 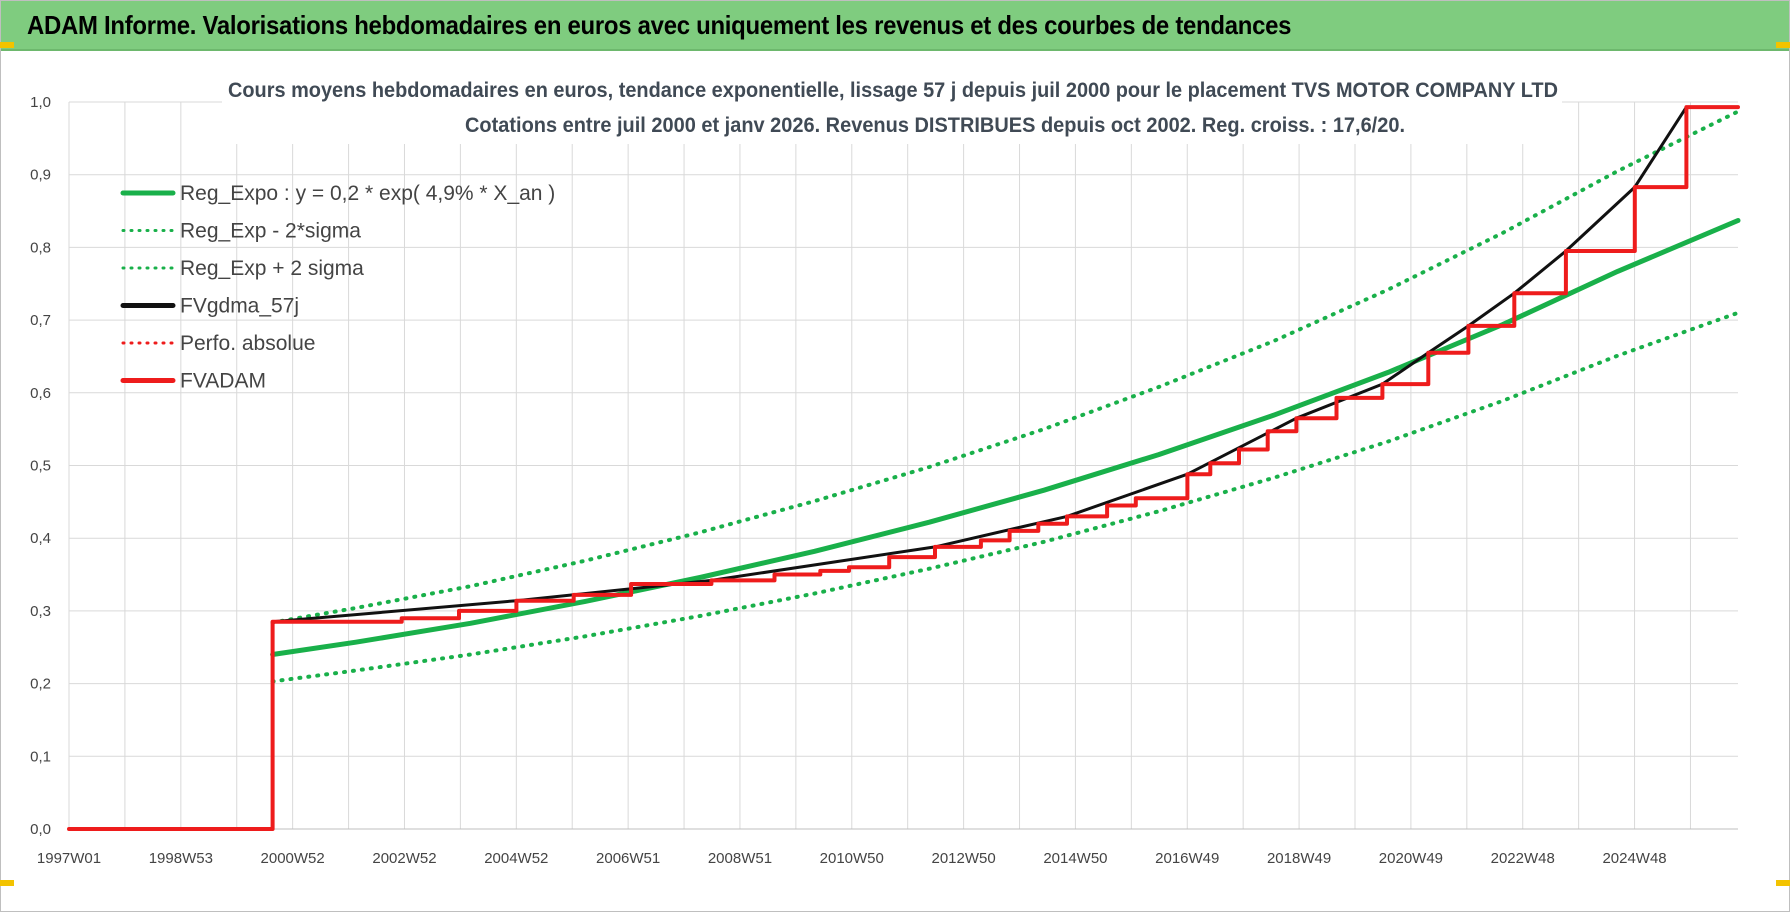 I want to click on legend-label: Reg_Exp - 2*sigma, so click(x=270, y=231).